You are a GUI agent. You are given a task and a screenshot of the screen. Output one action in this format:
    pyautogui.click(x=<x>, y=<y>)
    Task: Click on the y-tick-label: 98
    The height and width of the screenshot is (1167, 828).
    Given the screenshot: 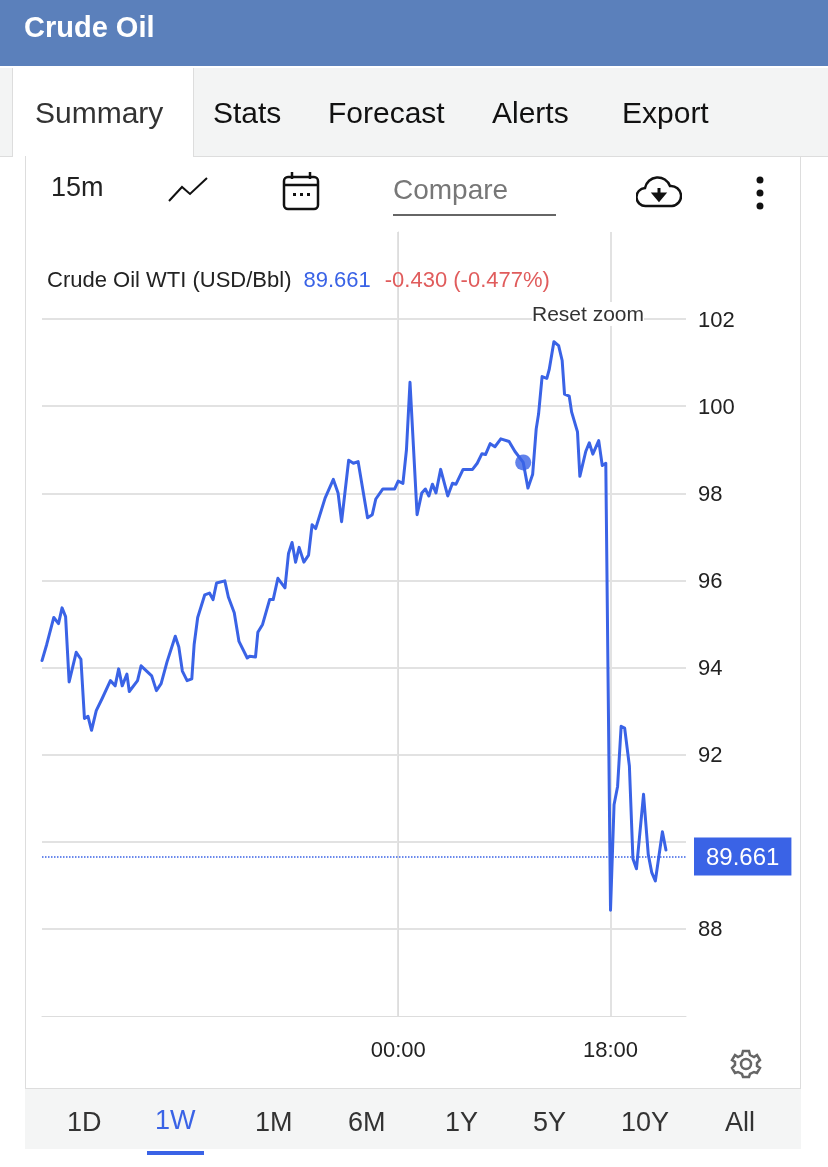 What is the action you would take?
    pyautogui.click(x=710, y=493)
    